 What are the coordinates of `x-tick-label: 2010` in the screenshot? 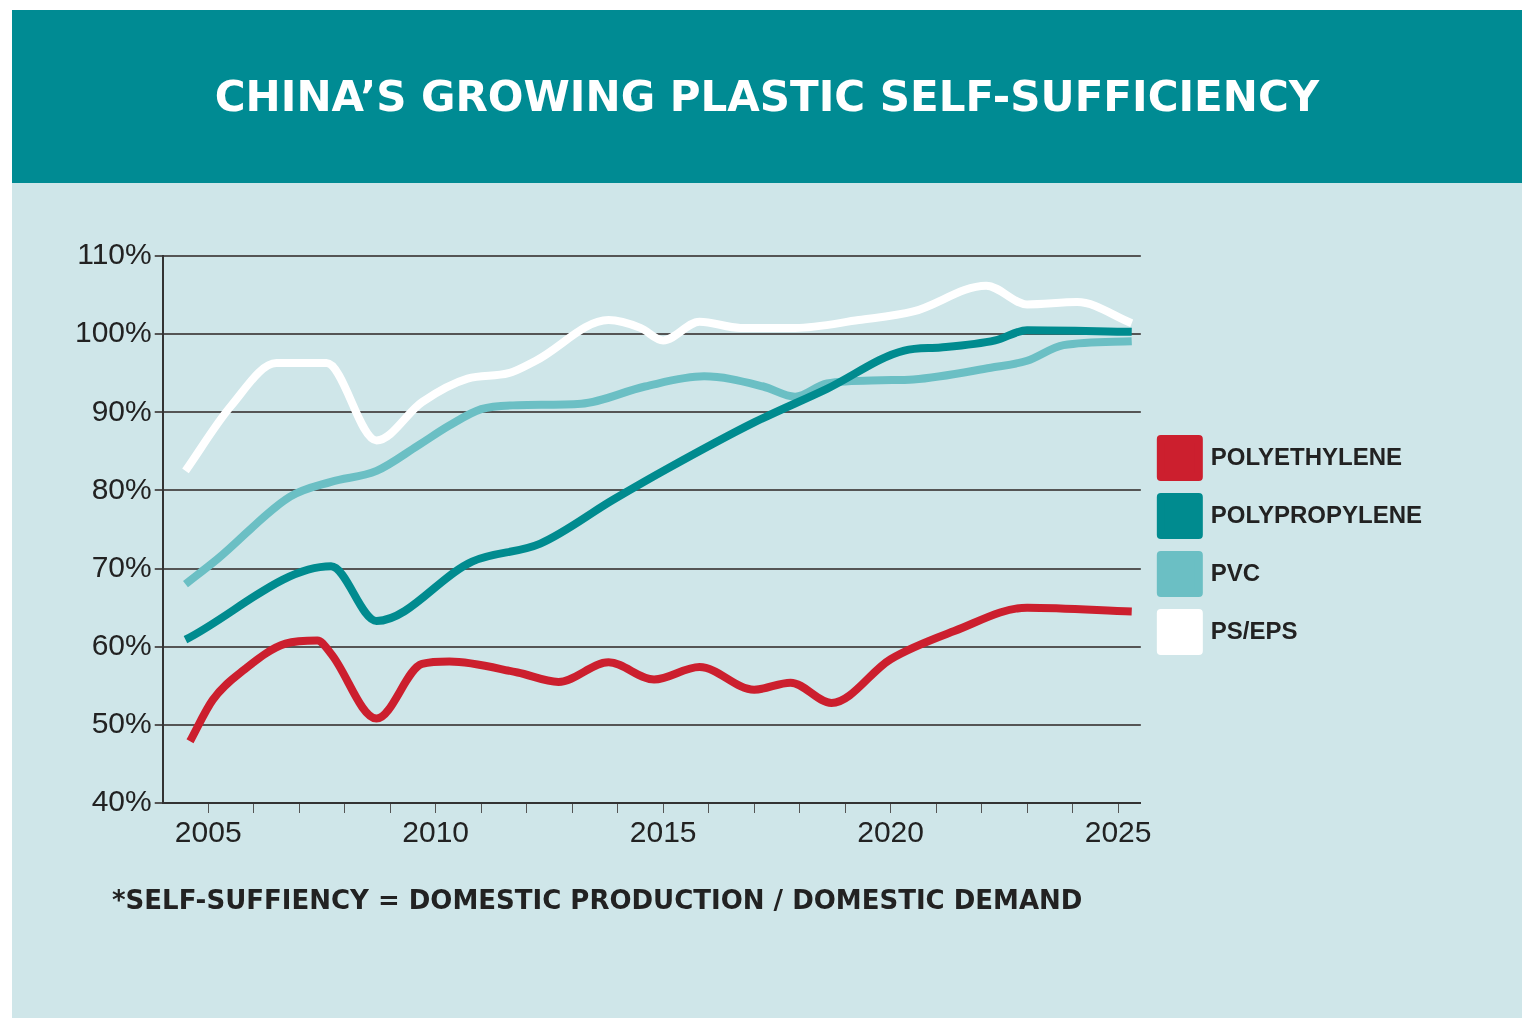 It's located at (436, 832).